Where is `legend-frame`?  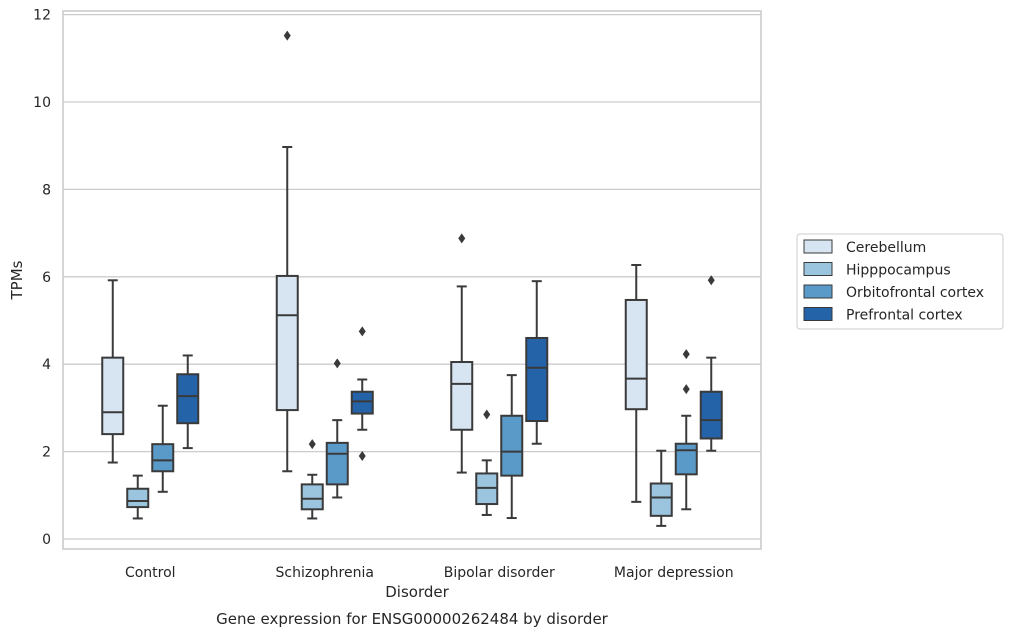
legend-frame is located at coordinates (900, 281).